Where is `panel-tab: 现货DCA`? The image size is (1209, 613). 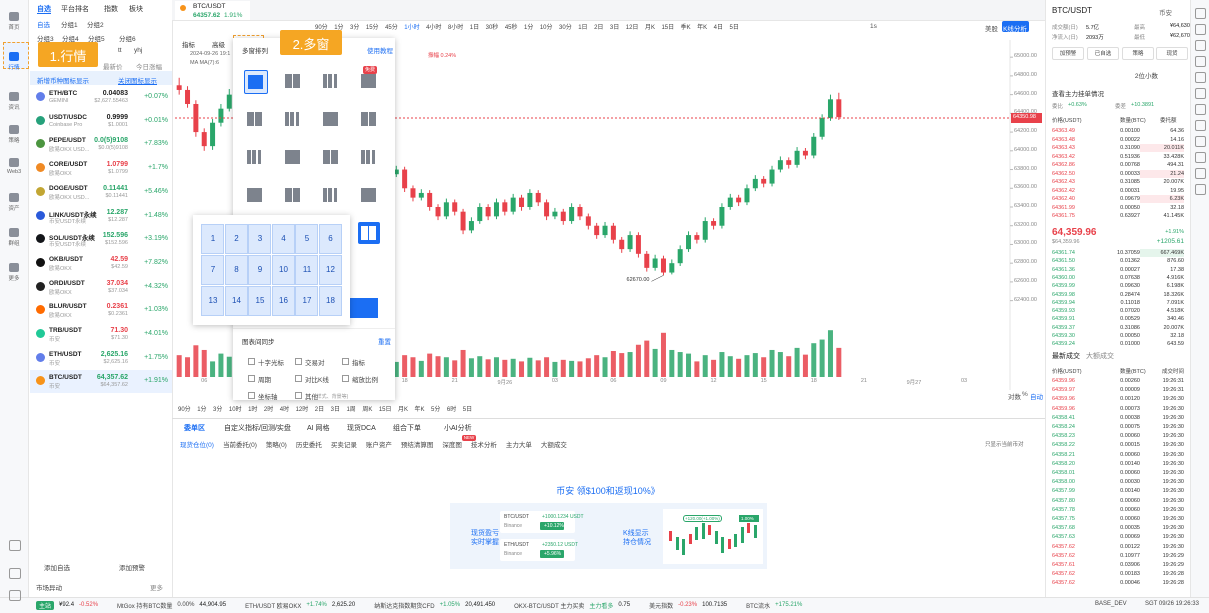 panel-tab: 现货DCA is located at coordinates (361, 428).